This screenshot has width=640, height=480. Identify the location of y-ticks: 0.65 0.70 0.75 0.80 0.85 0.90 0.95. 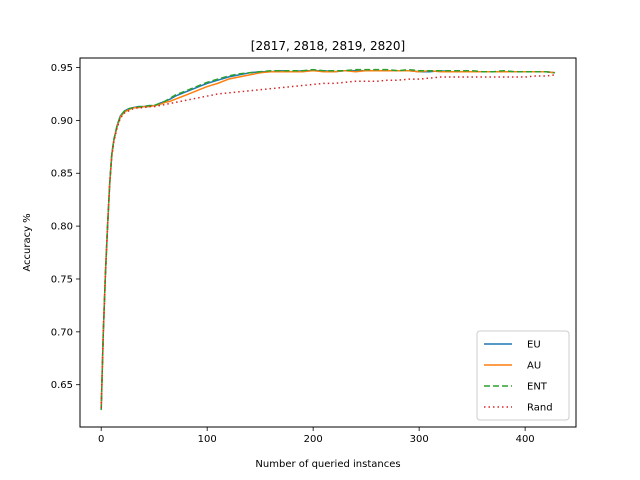
(65, 227).